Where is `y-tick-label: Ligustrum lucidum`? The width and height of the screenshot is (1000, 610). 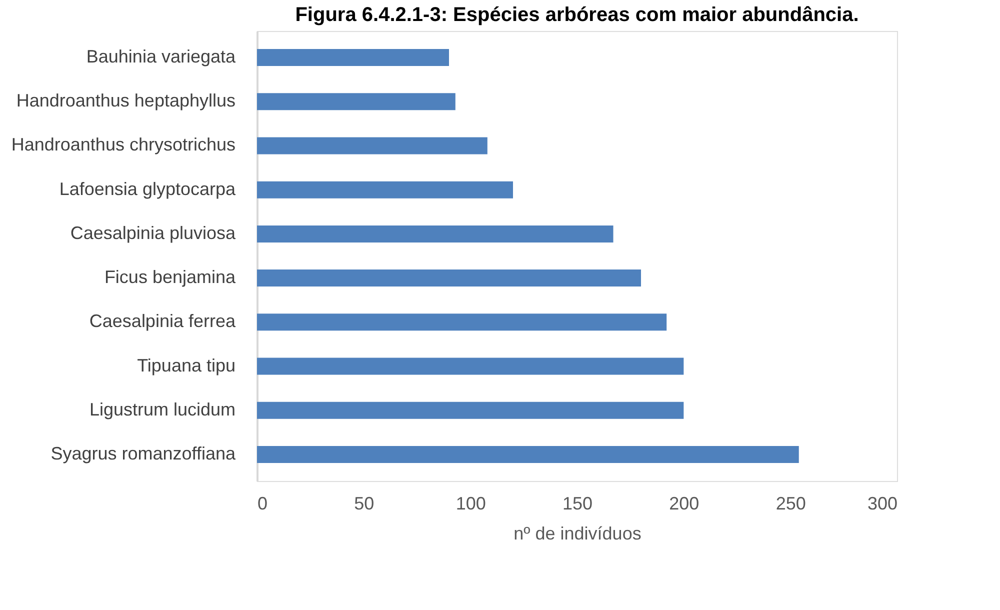 y-tick-label: Ligustrum lucidum is located at coordinates (162, 409).